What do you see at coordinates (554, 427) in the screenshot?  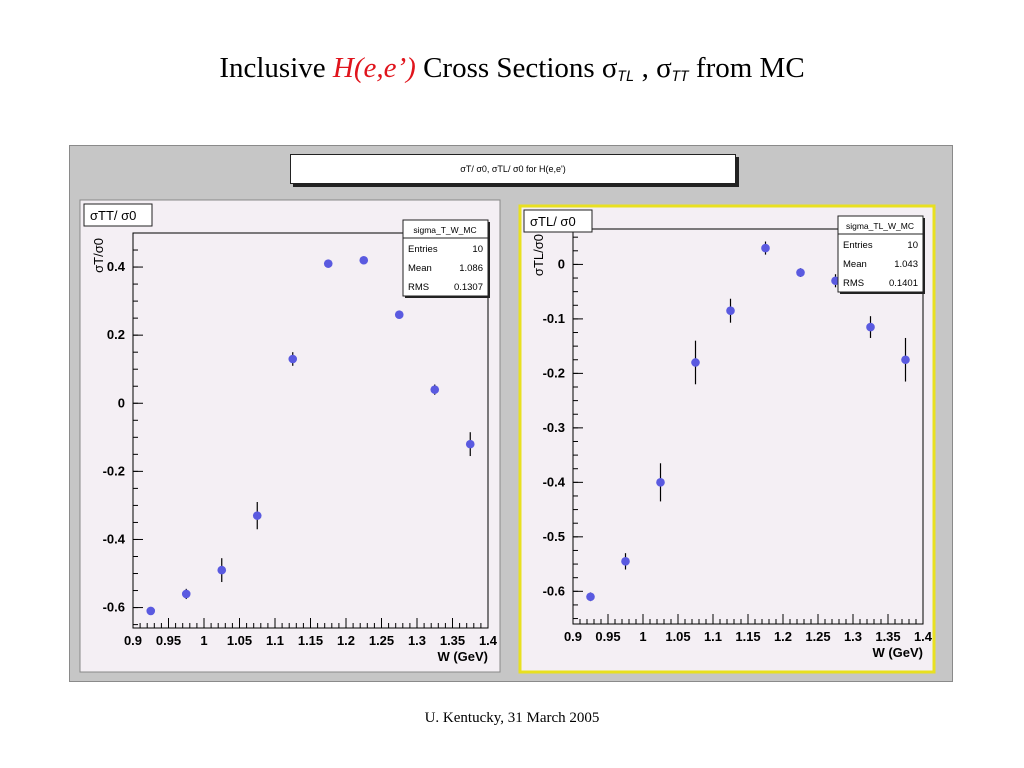 I see `y-tick-label: -0.3` at bounding box center [554, 427].